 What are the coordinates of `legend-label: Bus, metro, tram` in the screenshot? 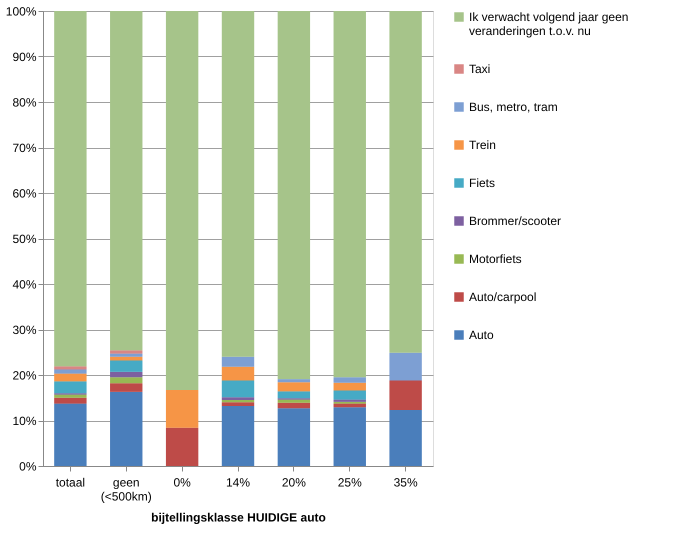 It's located at (513, 107).